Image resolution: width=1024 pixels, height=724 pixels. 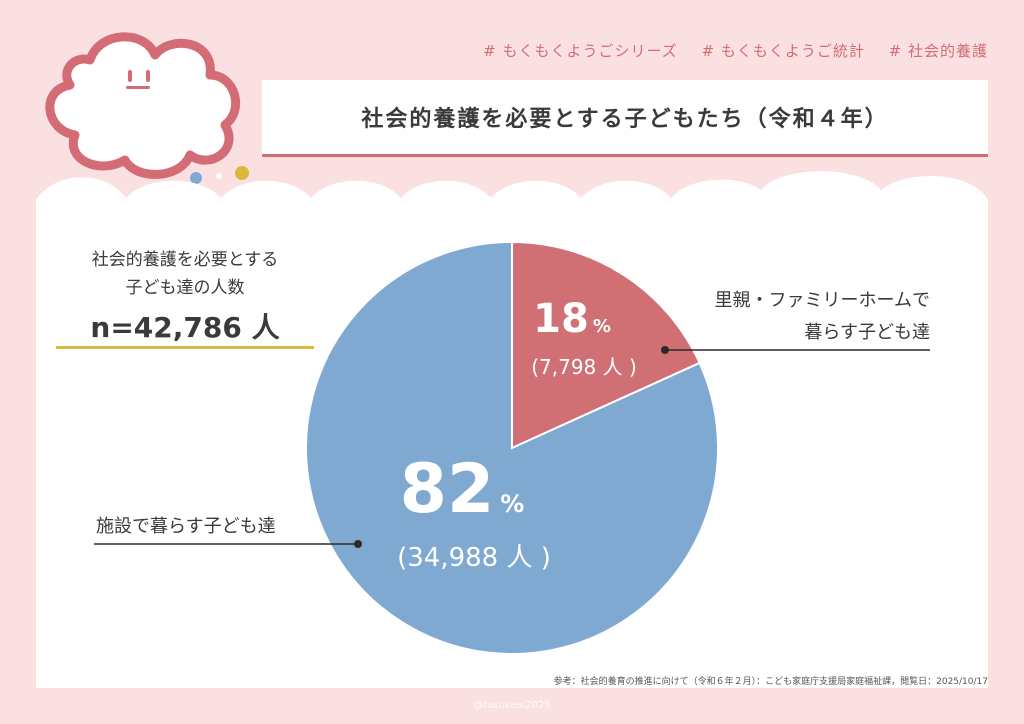 What do you see at coordinates (602, 326) in the screenshot?
I see `slice-percent-foster-sign: %` at bounding box center [602, 326].